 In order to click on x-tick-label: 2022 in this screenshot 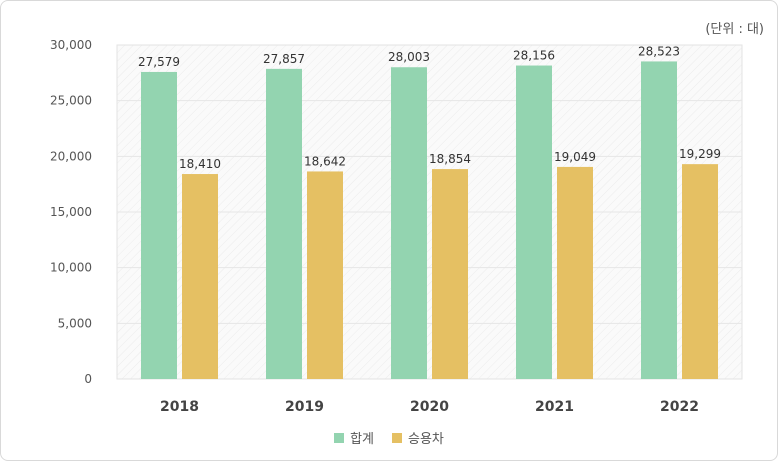, I will do `click(679, 407)`.